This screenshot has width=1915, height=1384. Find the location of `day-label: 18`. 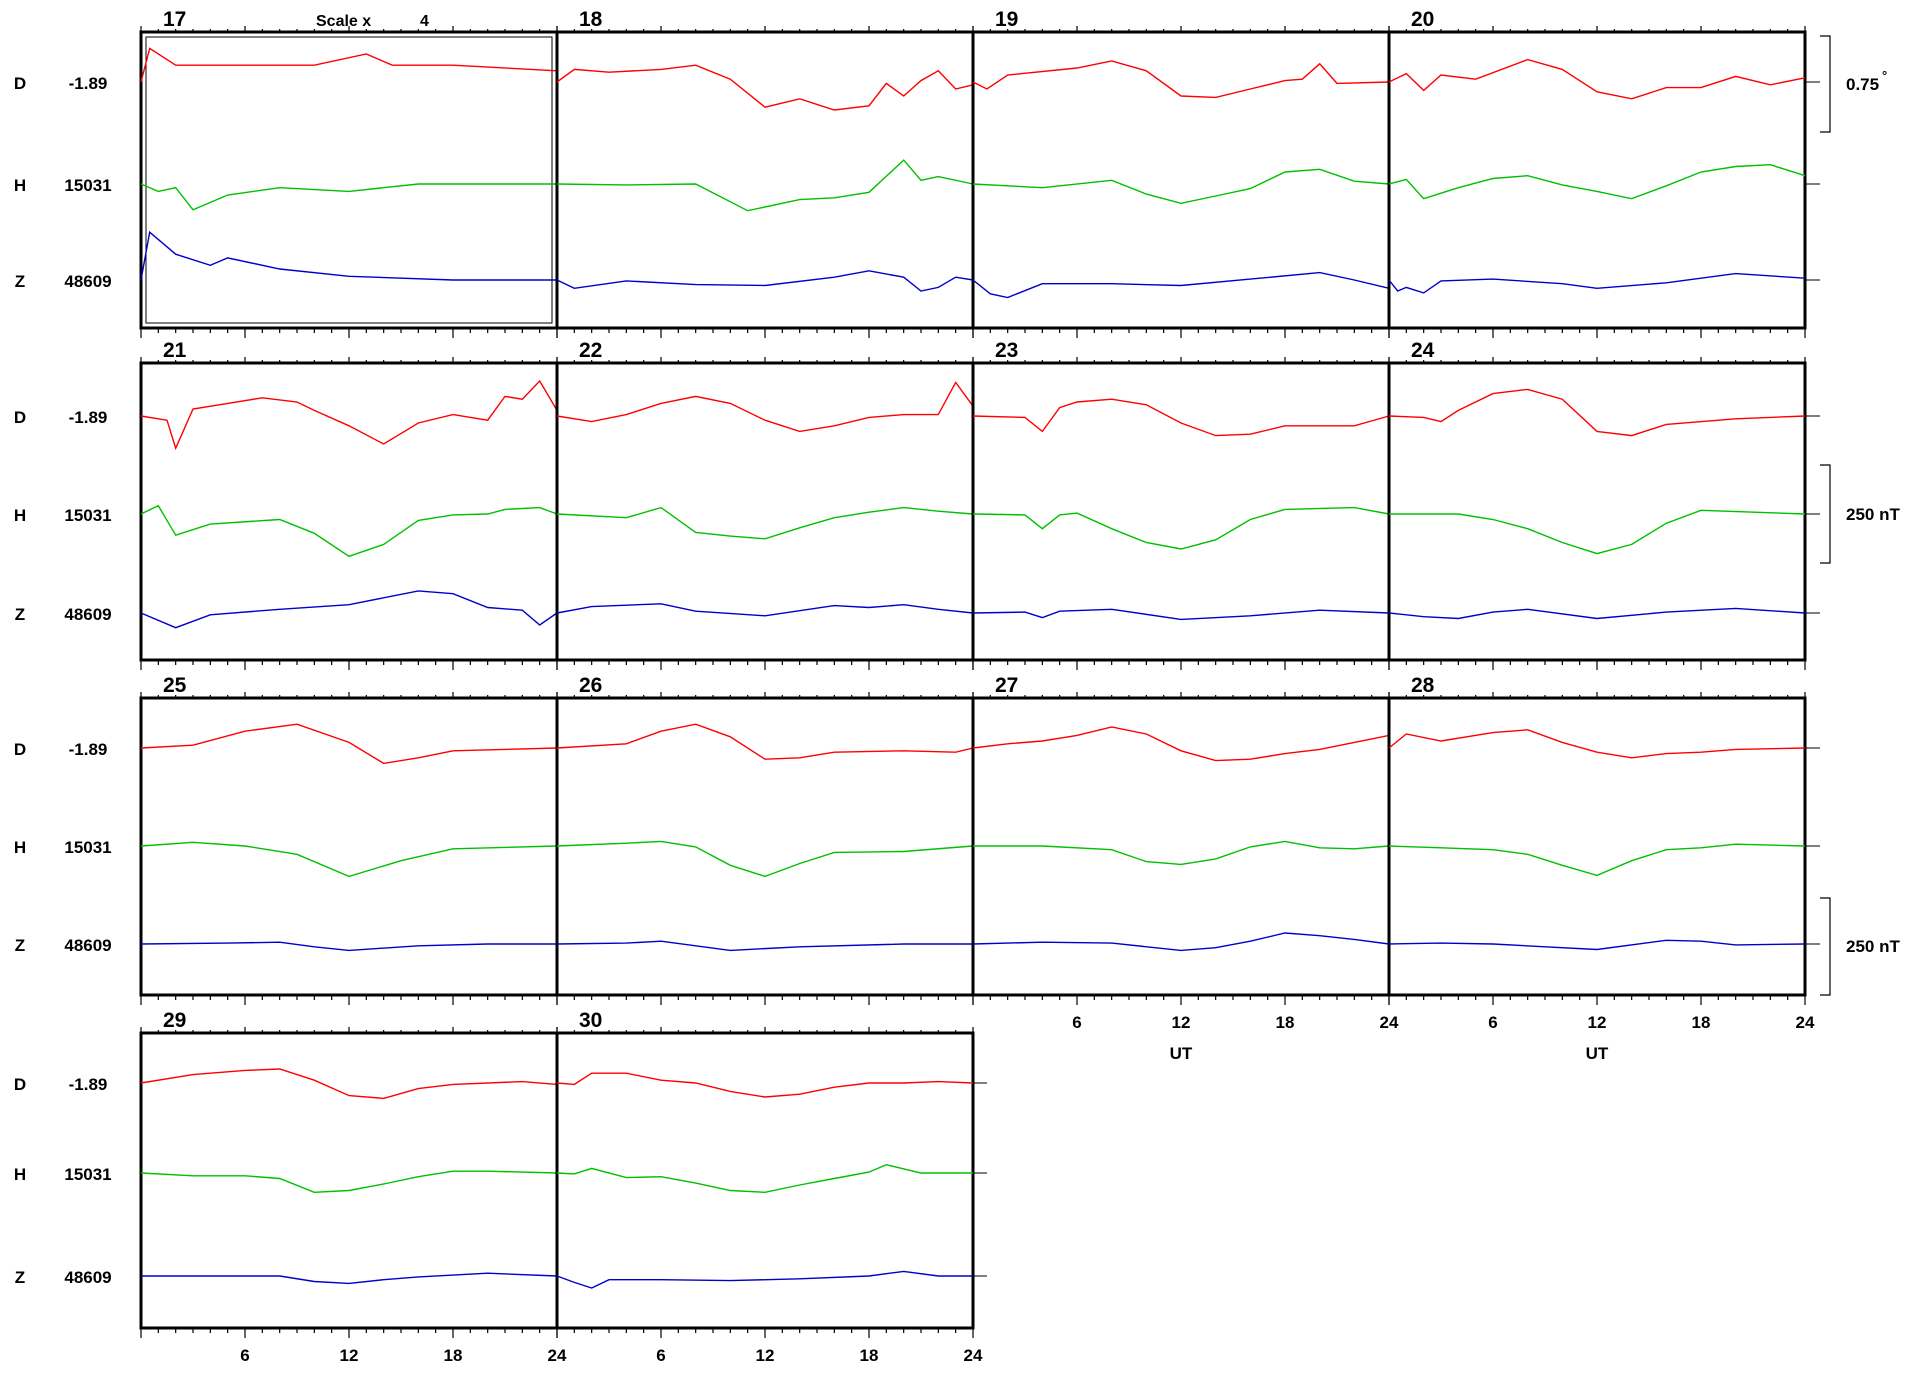

day-label: 18 is located at coordinates (591, 19).